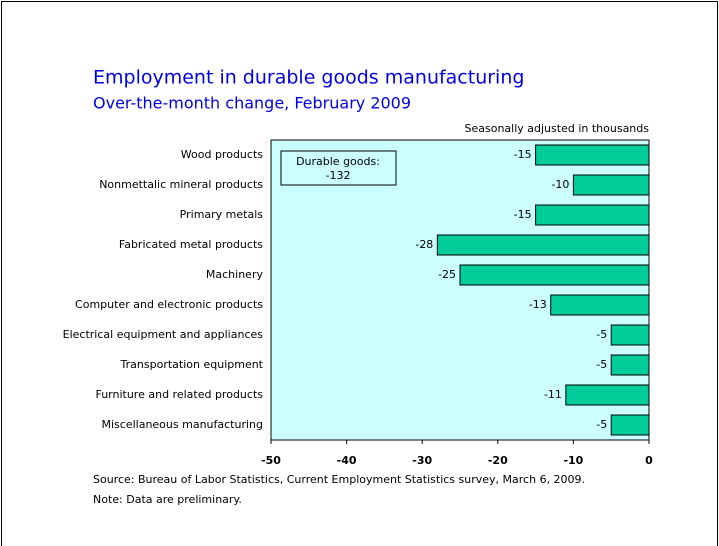  I want to click on y-tick-label: Fabricated metal products, so click(191, 244).